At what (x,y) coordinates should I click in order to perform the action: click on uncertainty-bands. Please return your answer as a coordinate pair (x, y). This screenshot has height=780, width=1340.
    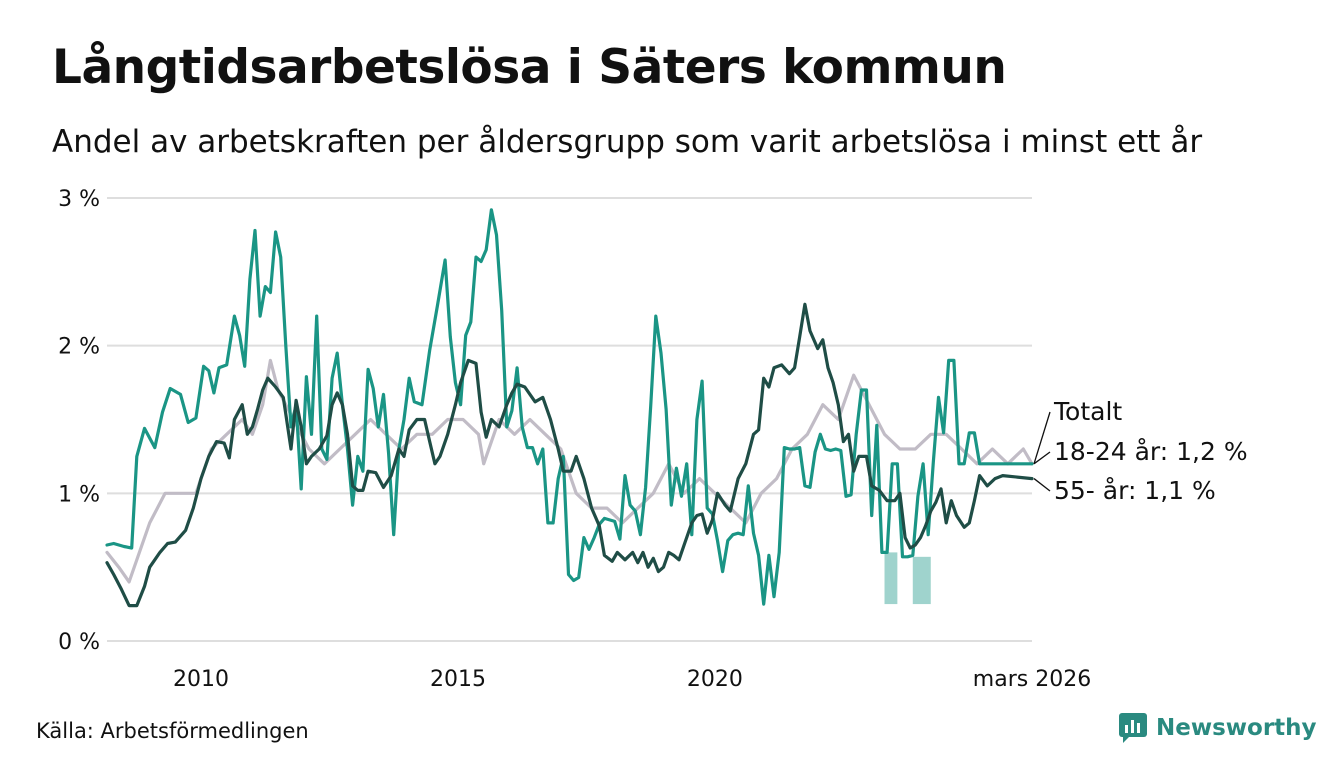
    Looking at the image, I should click on (907, 578).